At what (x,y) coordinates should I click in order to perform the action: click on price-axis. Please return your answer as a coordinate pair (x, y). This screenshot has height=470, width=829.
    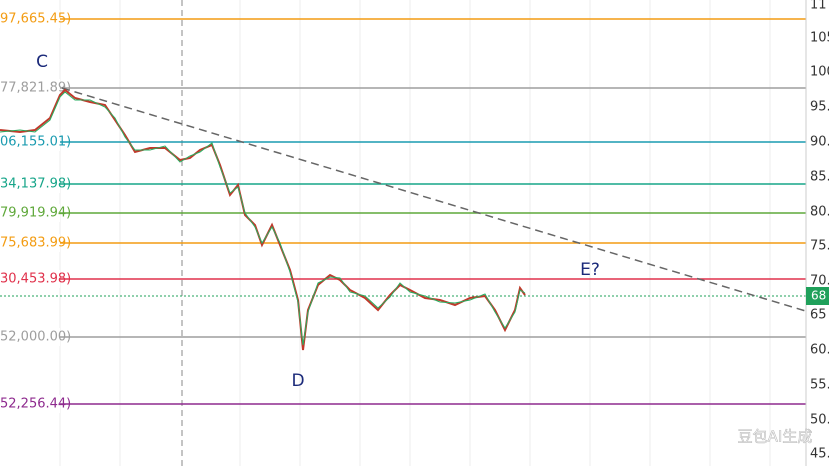
    Looking at the image, I should click on (817, 233).